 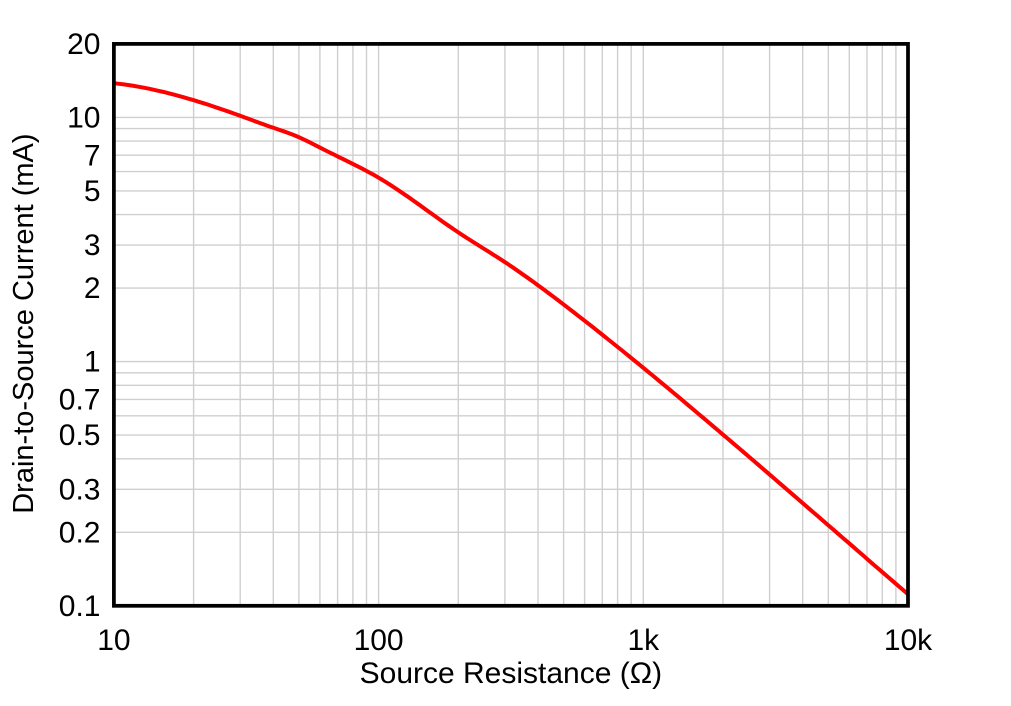 I want to click on svg-text: 0.7, so click(x=80, y=400).